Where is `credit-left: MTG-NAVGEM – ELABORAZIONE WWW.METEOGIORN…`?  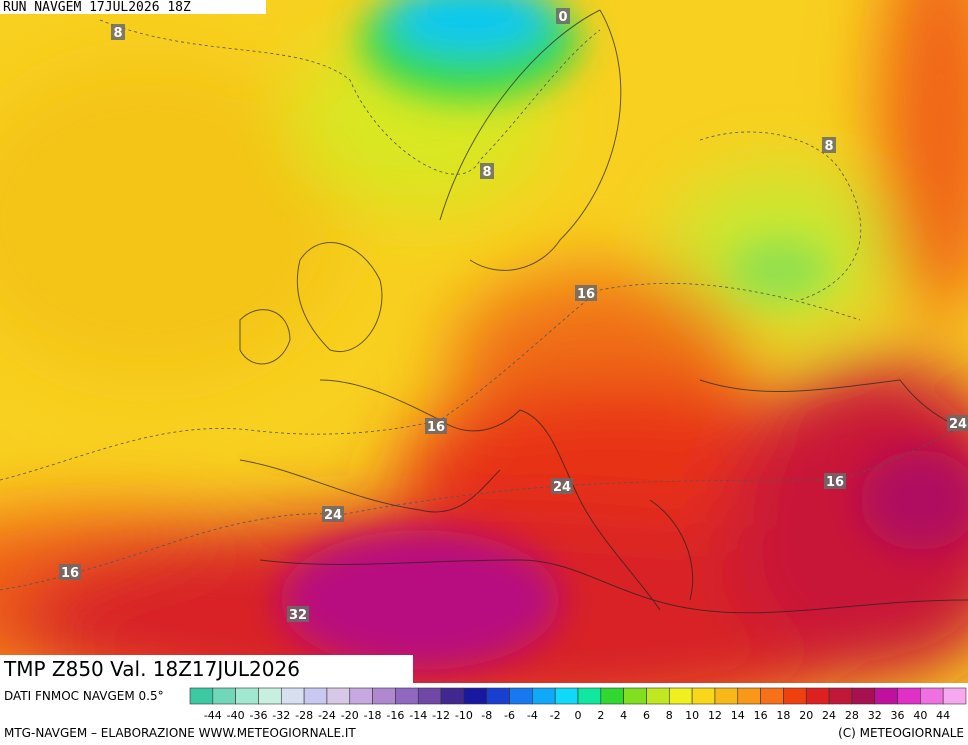
credit-left: MTG-NAVGEM – ELABORAZIONE WWW.METEOGIORN… is located at coordinates (180, 733).